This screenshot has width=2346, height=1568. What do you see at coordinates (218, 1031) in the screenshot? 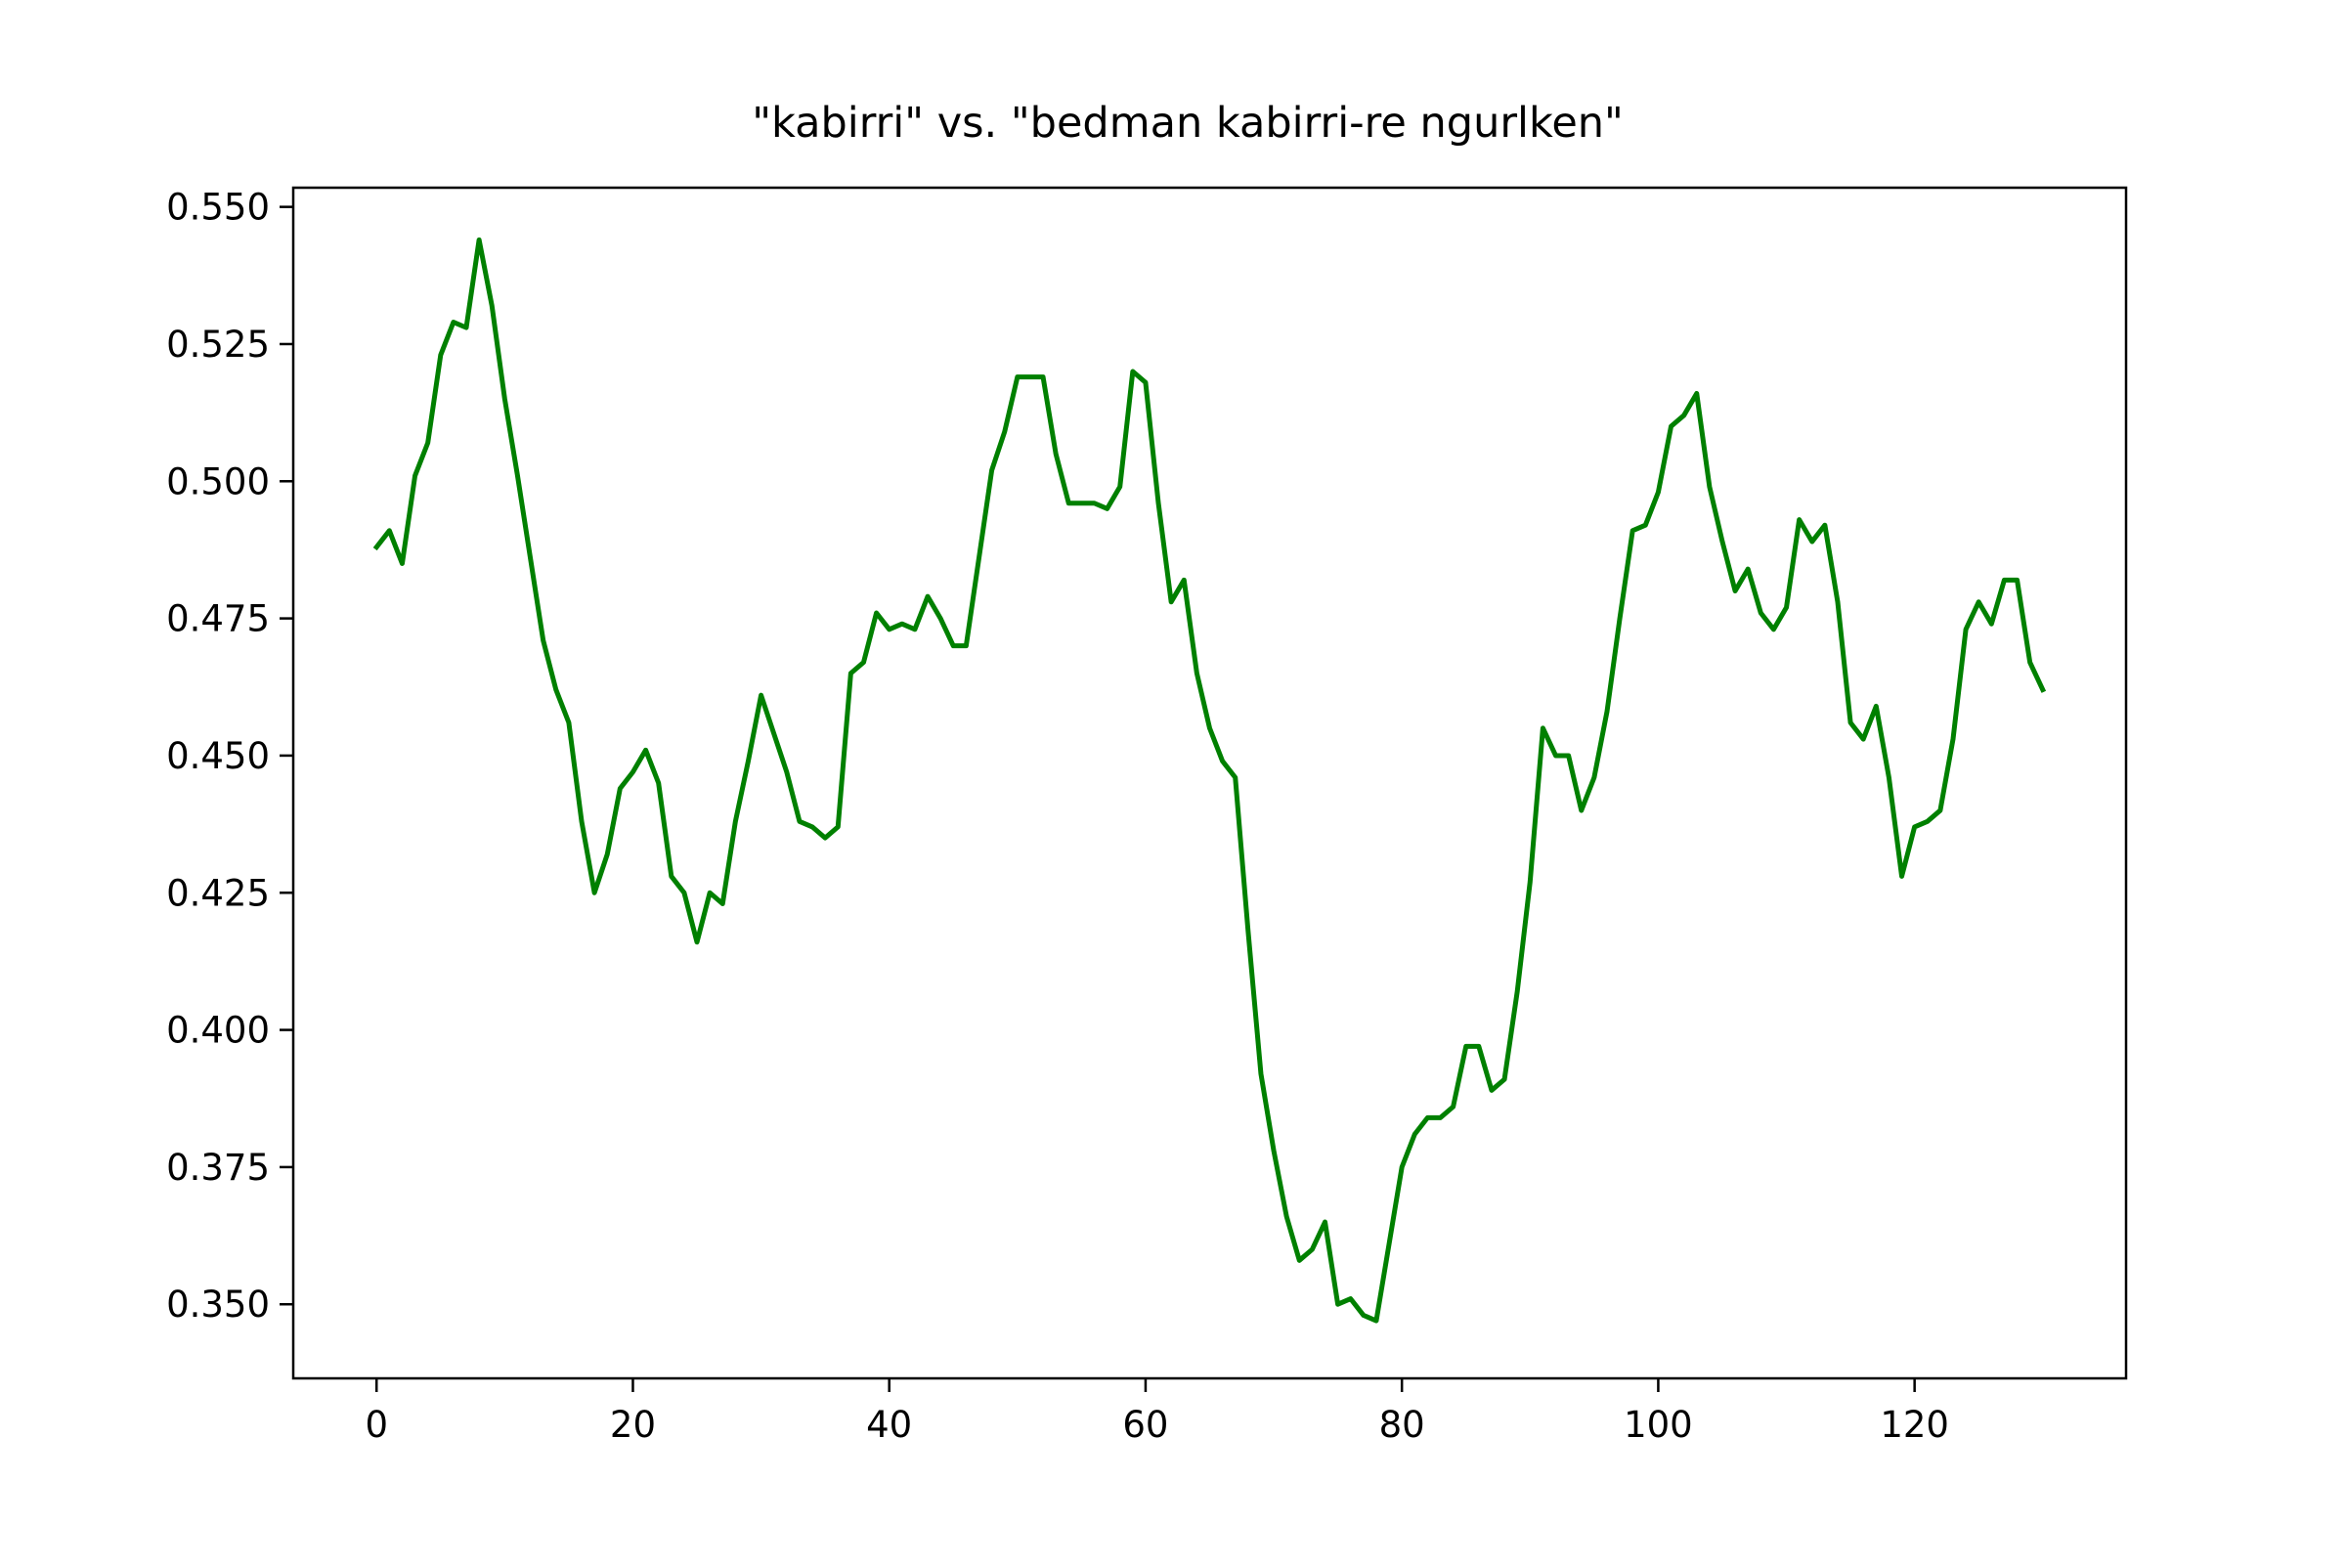
I see `y-tick-label: 0.400` at bounding box center [218, 1031].